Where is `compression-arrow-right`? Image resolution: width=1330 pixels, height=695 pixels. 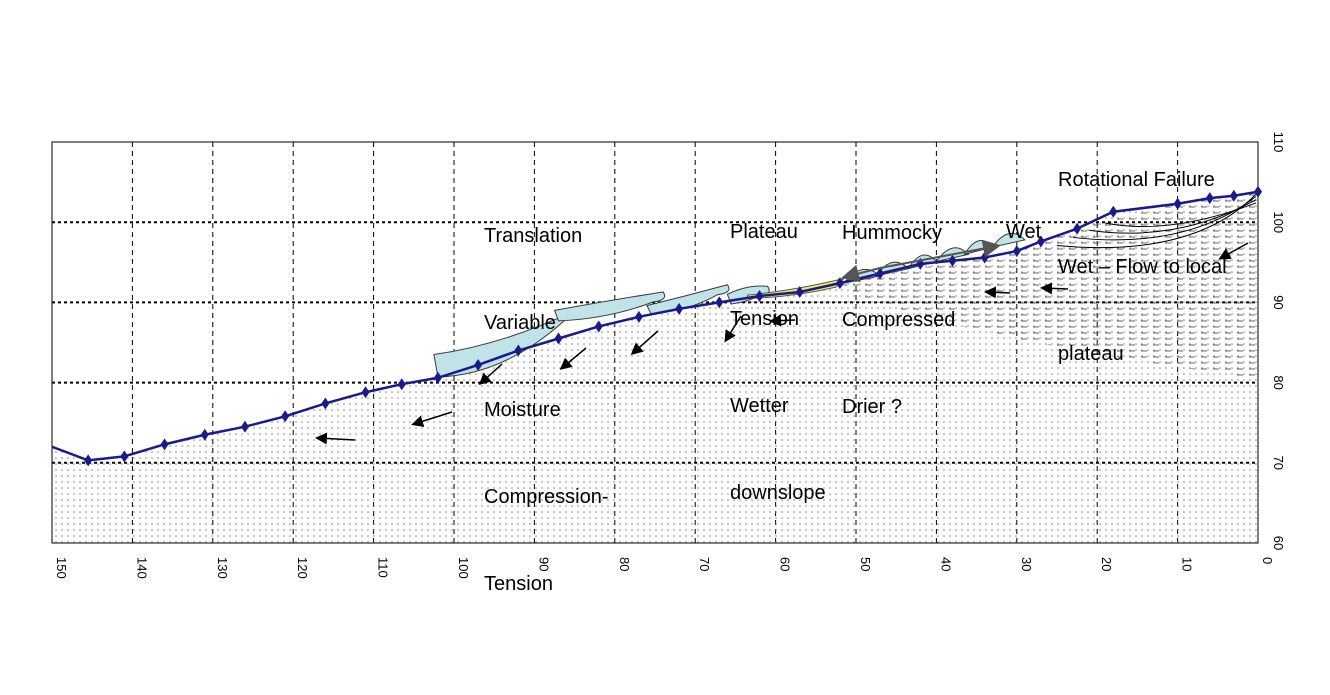 compression-arrow-right is located at coordinates (940, 254).